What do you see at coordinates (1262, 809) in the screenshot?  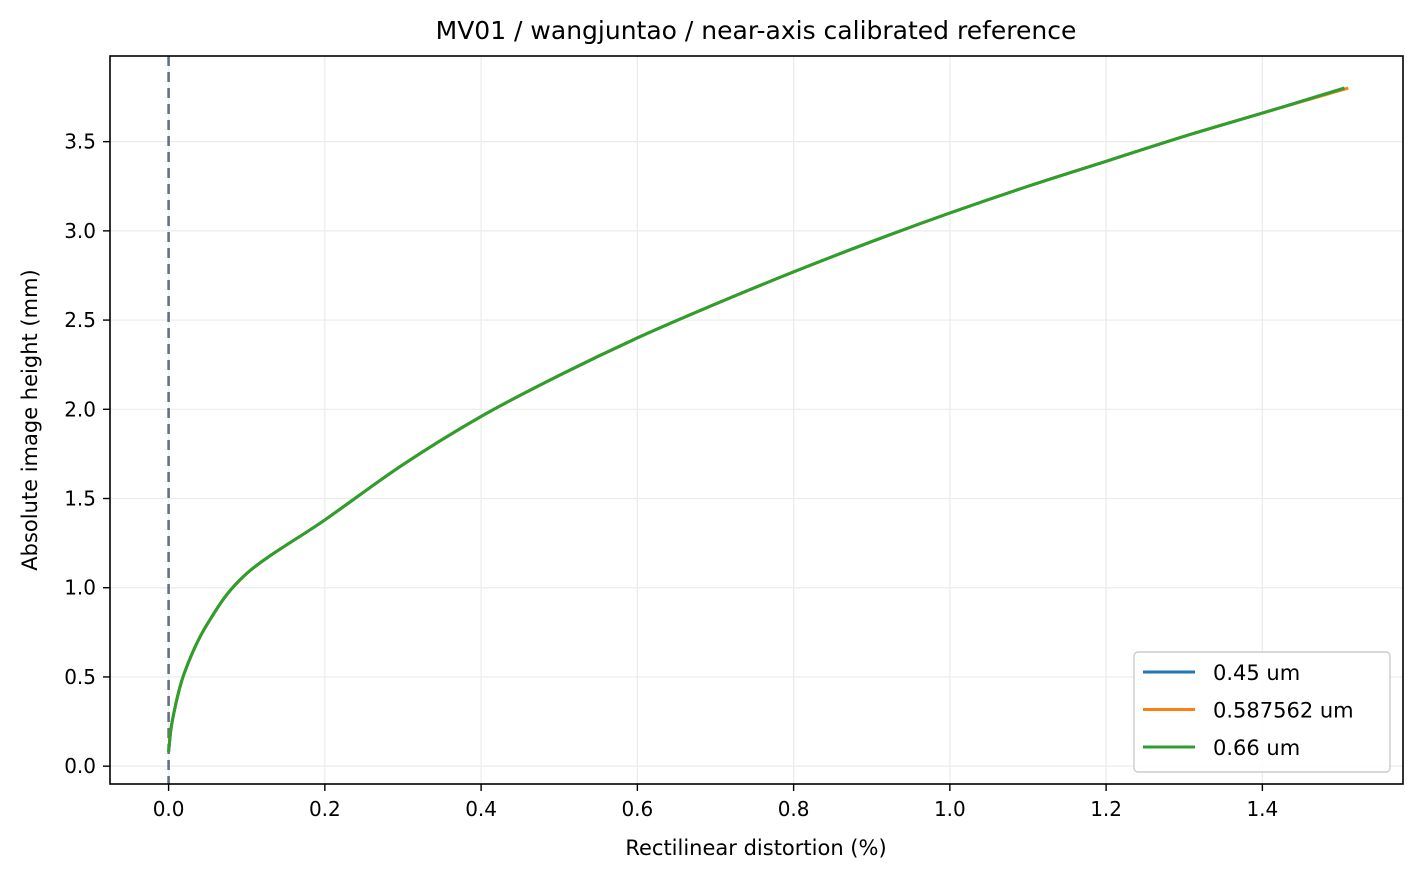 I see `x-tick-label: 1.4` at bounding box center [1262, 809].